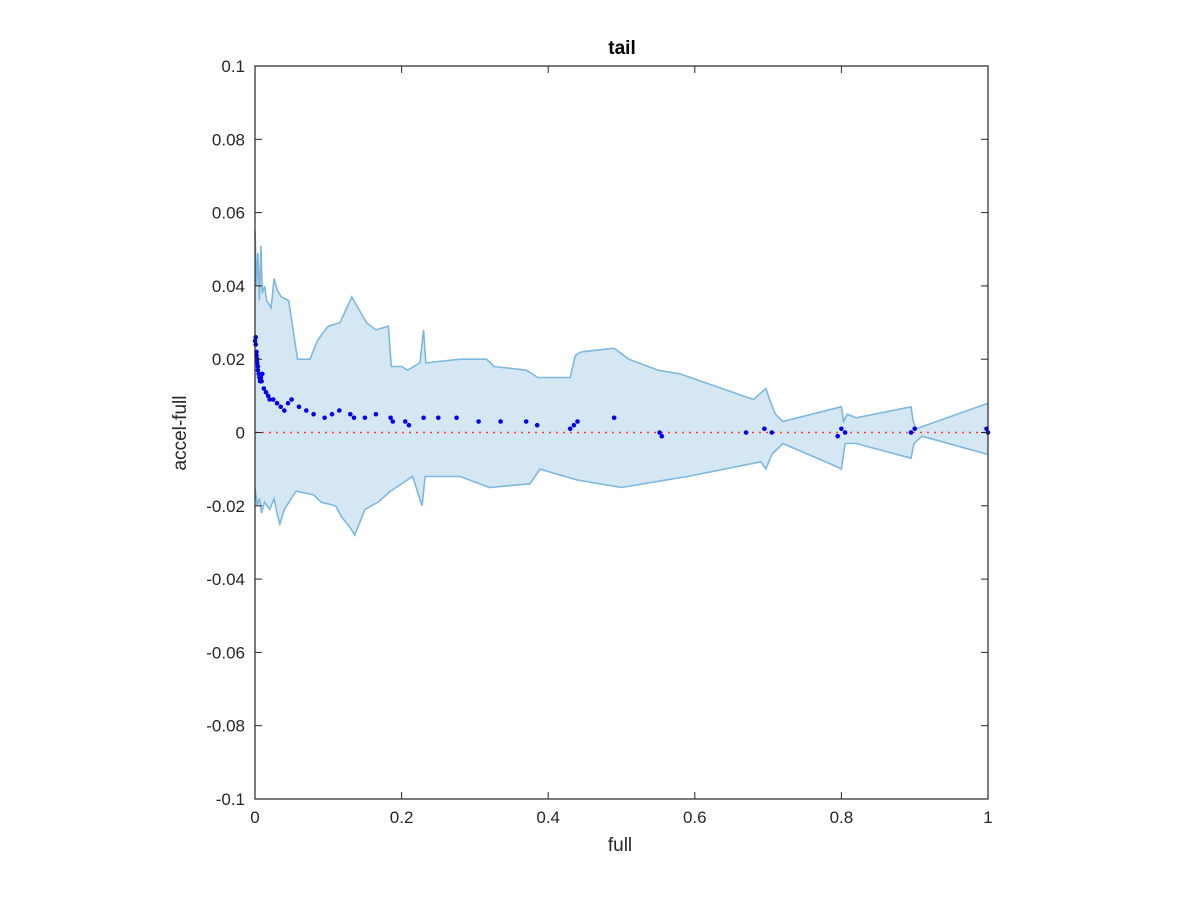  Describe the element at coordinates (225, 579) in the screenshot. I see `y-tick-label: -0.04` at that location.